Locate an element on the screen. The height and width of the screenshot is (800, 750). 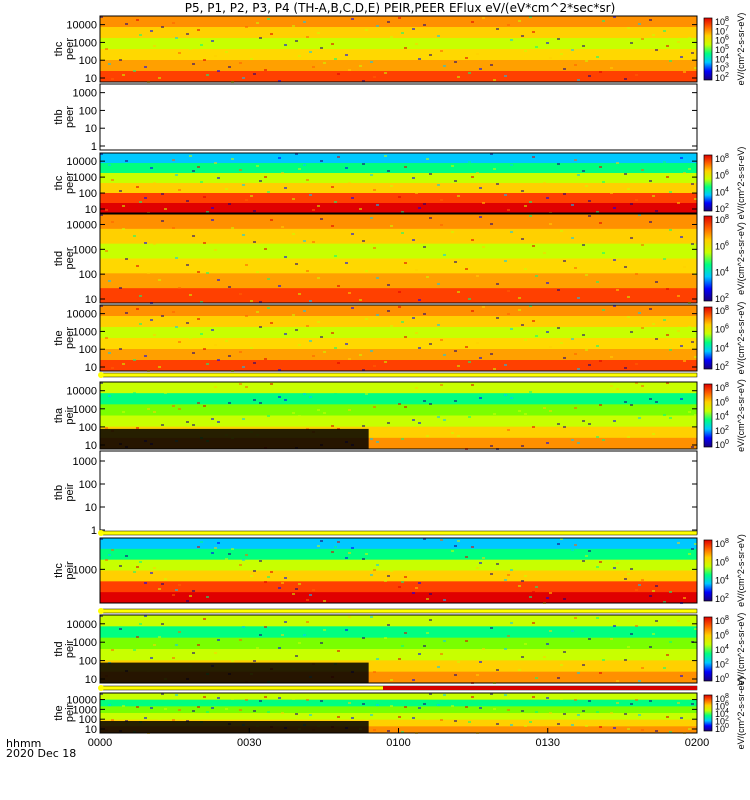
quality-flag-bar-red is located at coordinates (540, 688).